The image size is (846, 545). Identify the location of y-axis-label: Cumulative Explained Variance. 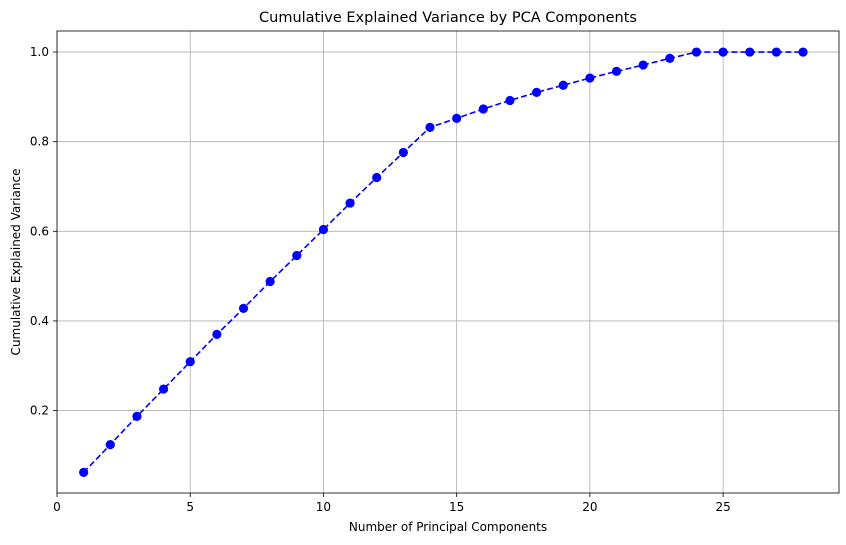
(16, 262).